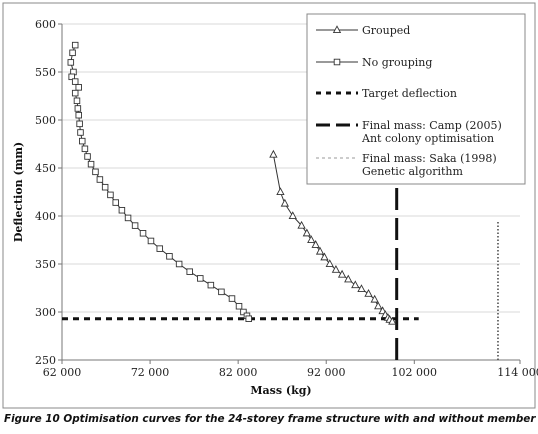 This screenshot has height=434, width=538. What do you see at coordinates (150, 372) in the screenshot?
I see `x-tick-label: 72 000` at bounding box center [150, 372].